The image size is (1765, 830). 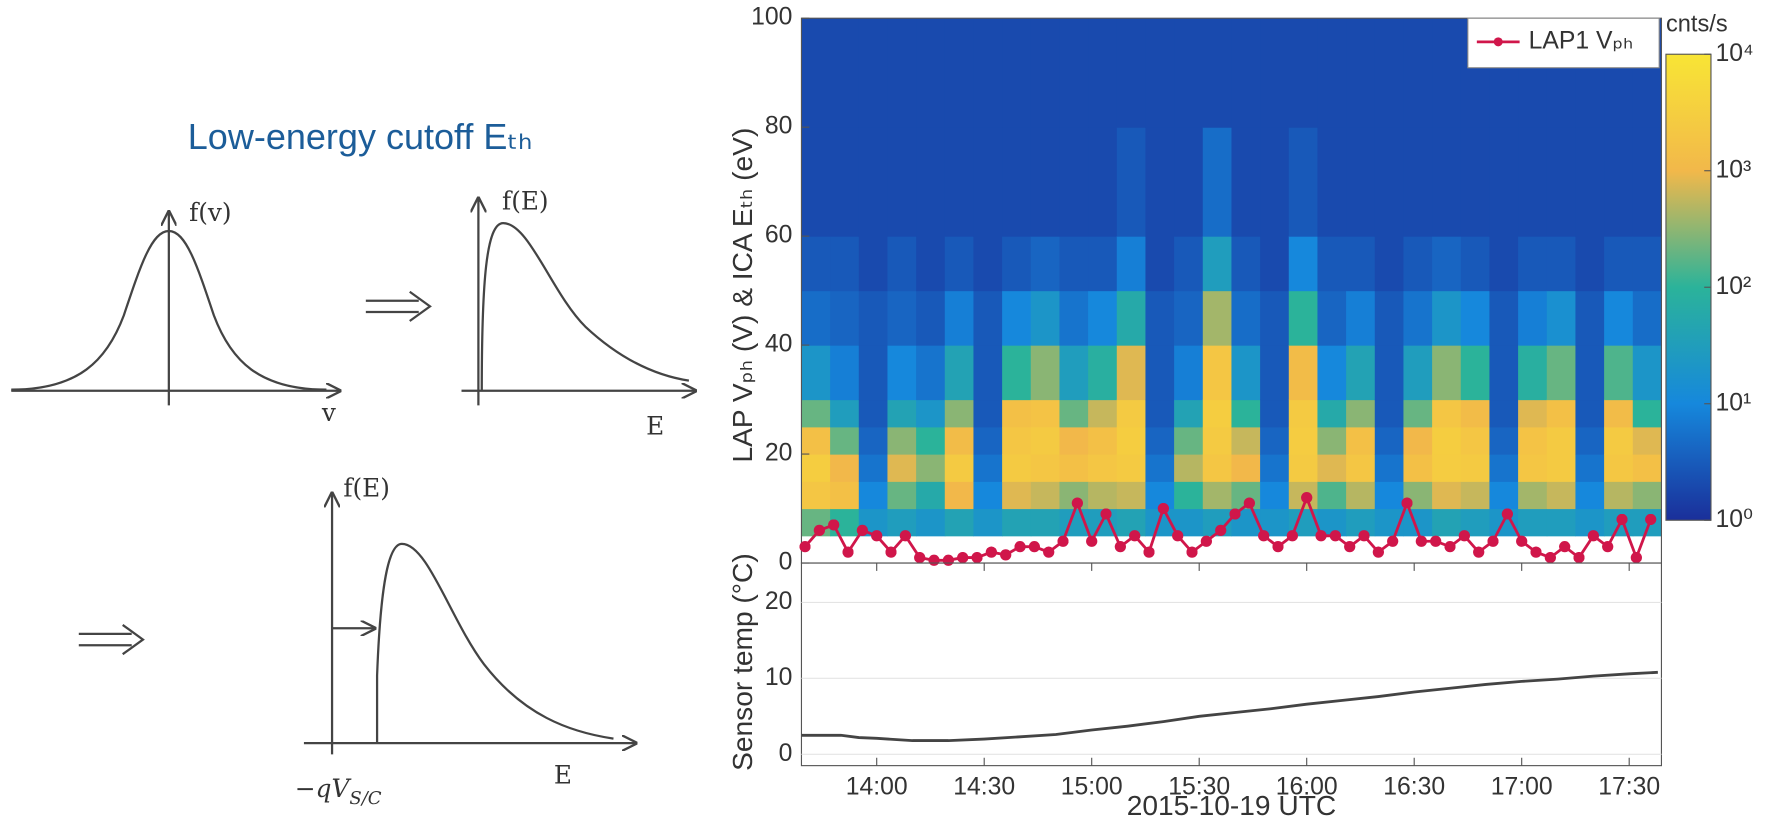 I want to click on panel-3: f(E) E −qVS/C, so click(x=465, y=641).